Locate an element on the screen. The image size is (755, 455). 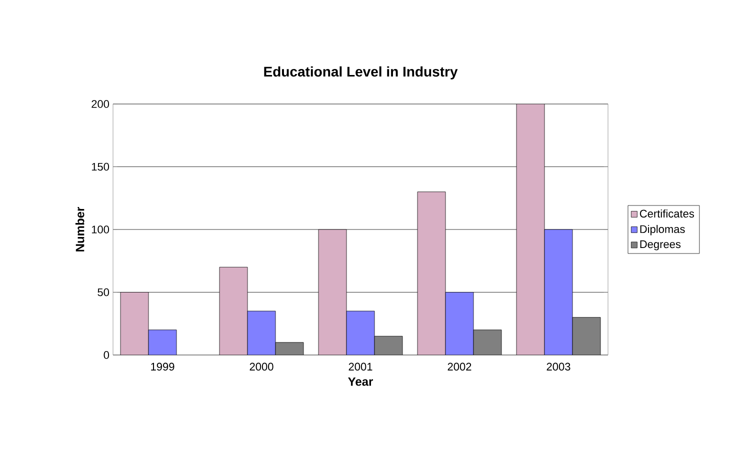
x-axis-title: Year is located at coordinates (360, 381).